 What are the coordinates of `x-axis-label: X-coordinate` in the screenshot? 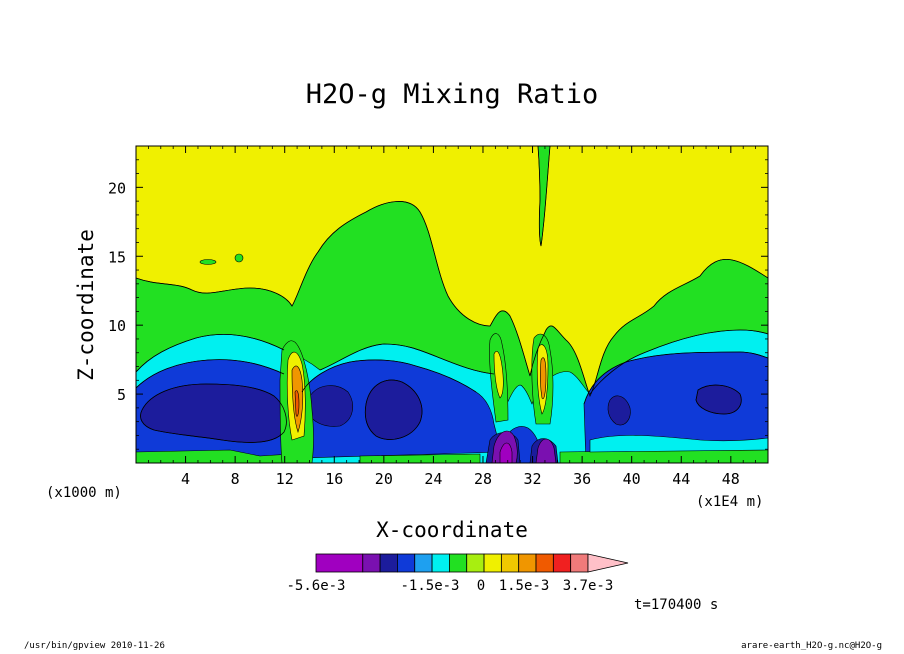 It's located at (452, 530).